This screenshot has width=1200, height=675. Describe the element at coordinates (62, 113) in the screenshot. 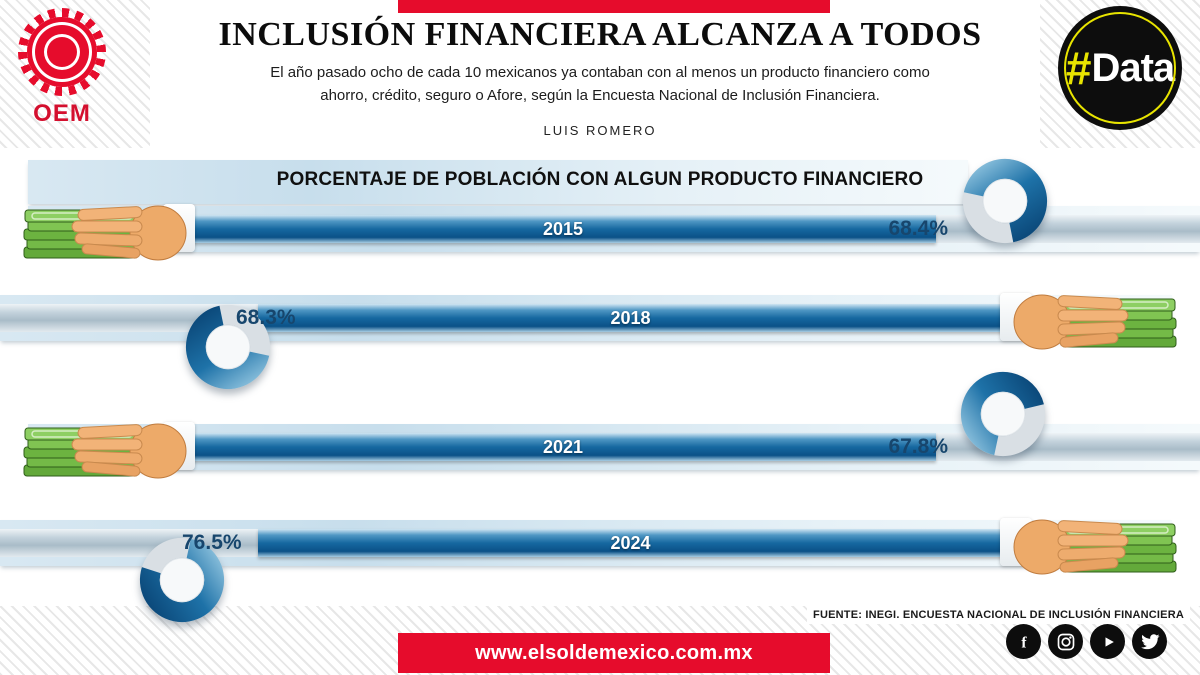

I see `oem-logo-text: OEM` at that location.